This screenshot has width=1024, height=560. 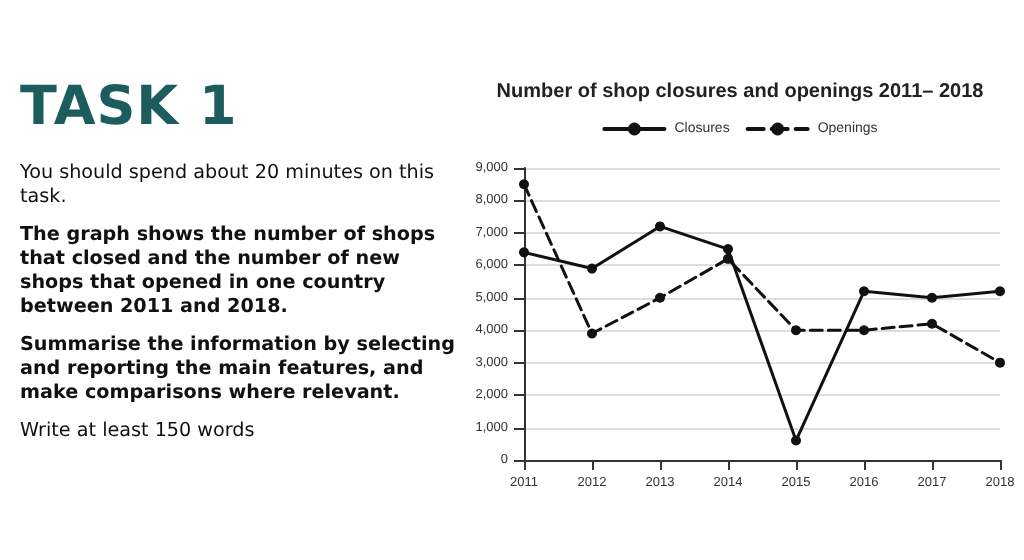 I want to click on text: TASK 1, so click(x=130, y=107).